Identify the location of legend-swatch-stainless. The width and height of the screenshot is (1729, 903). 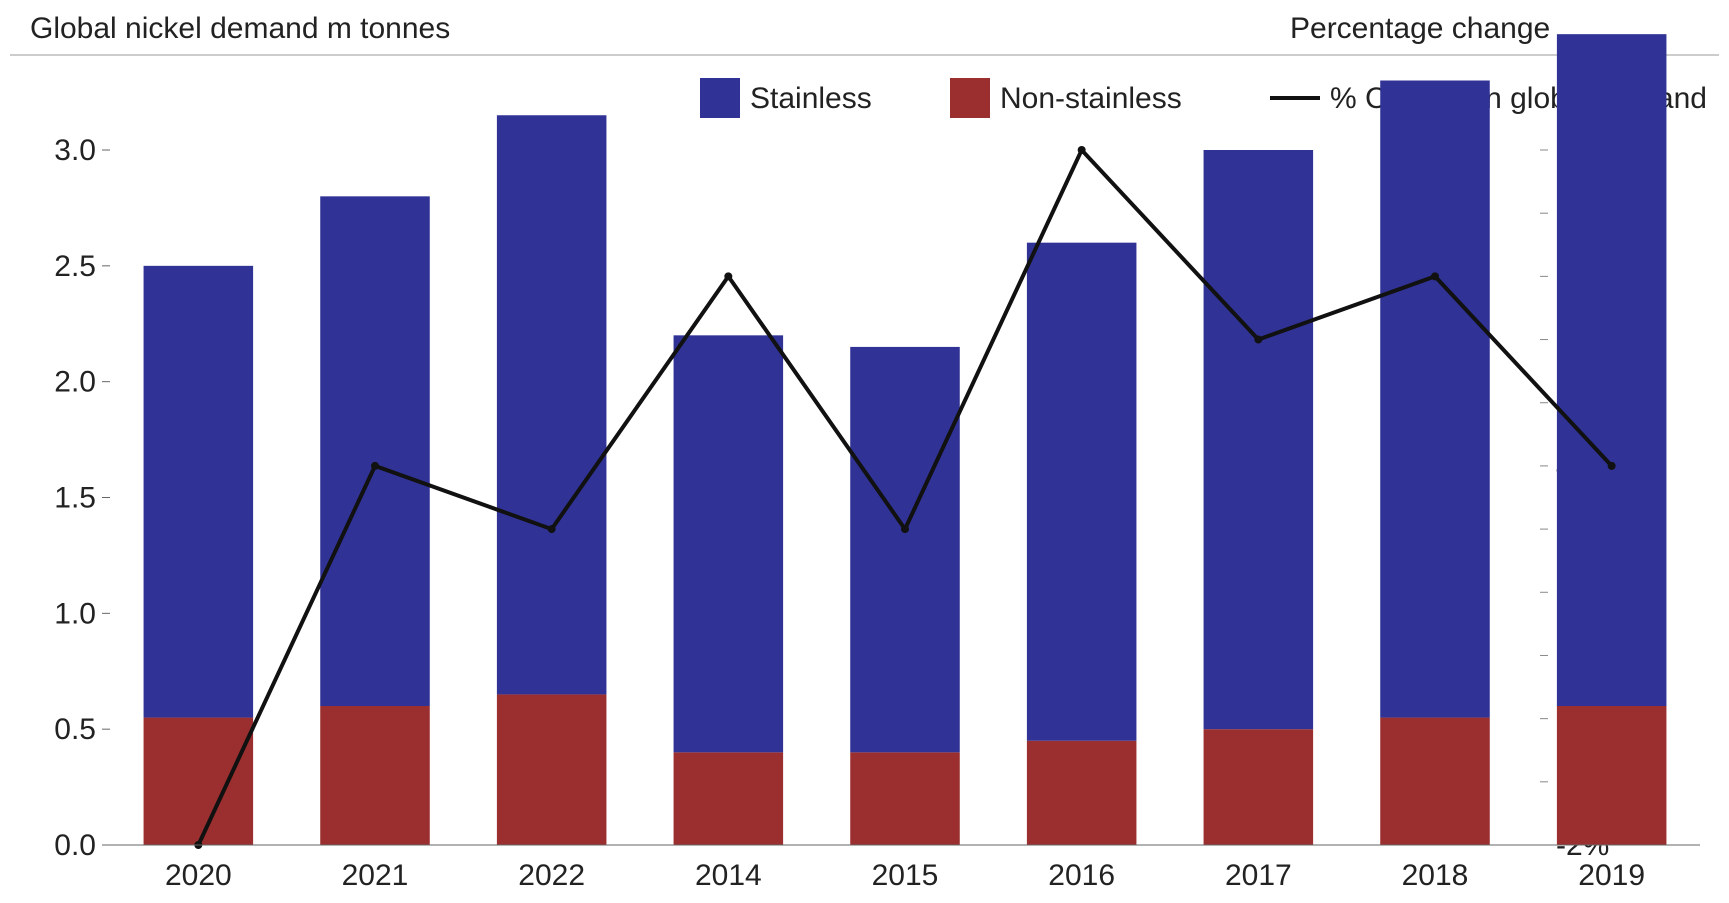
(720, 98).